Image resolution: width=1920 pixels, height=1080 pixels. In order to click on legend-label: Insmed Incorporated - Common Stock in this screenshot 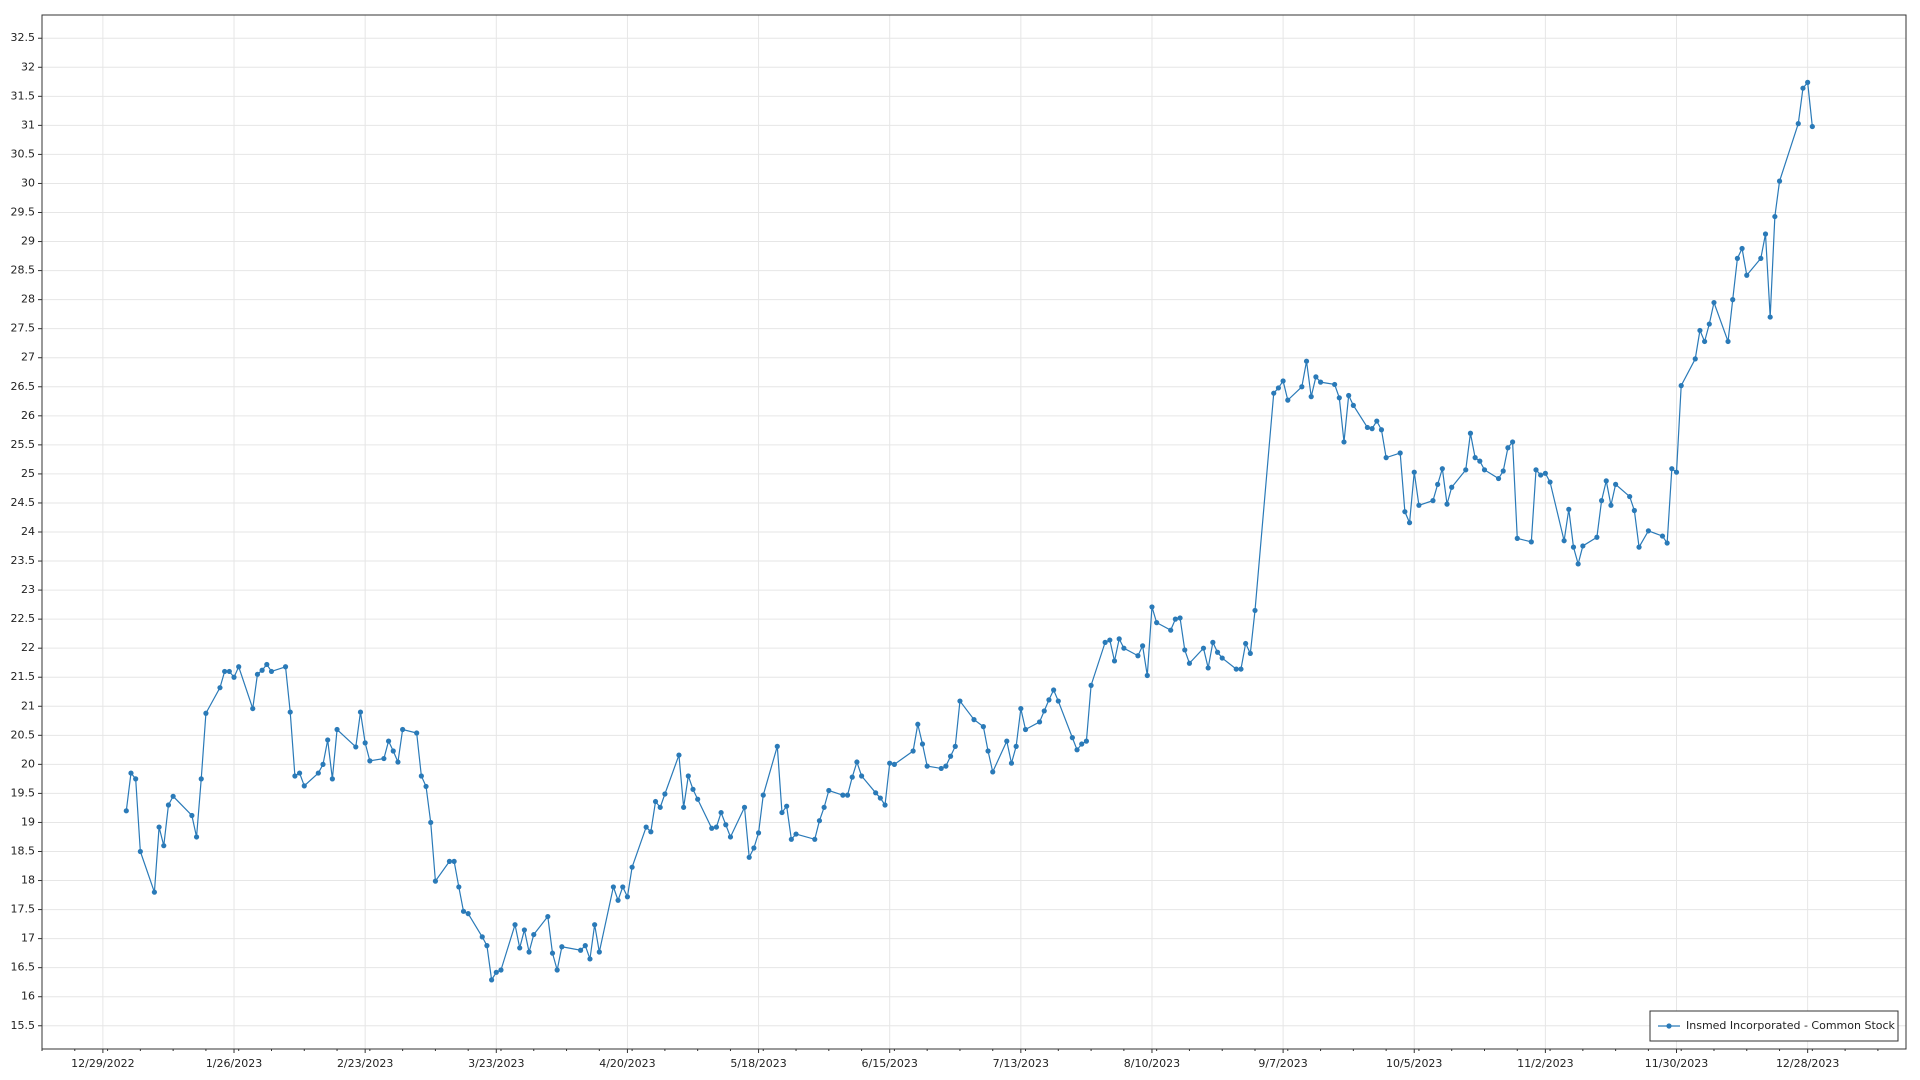, I will do `click(1791, 1025)`.